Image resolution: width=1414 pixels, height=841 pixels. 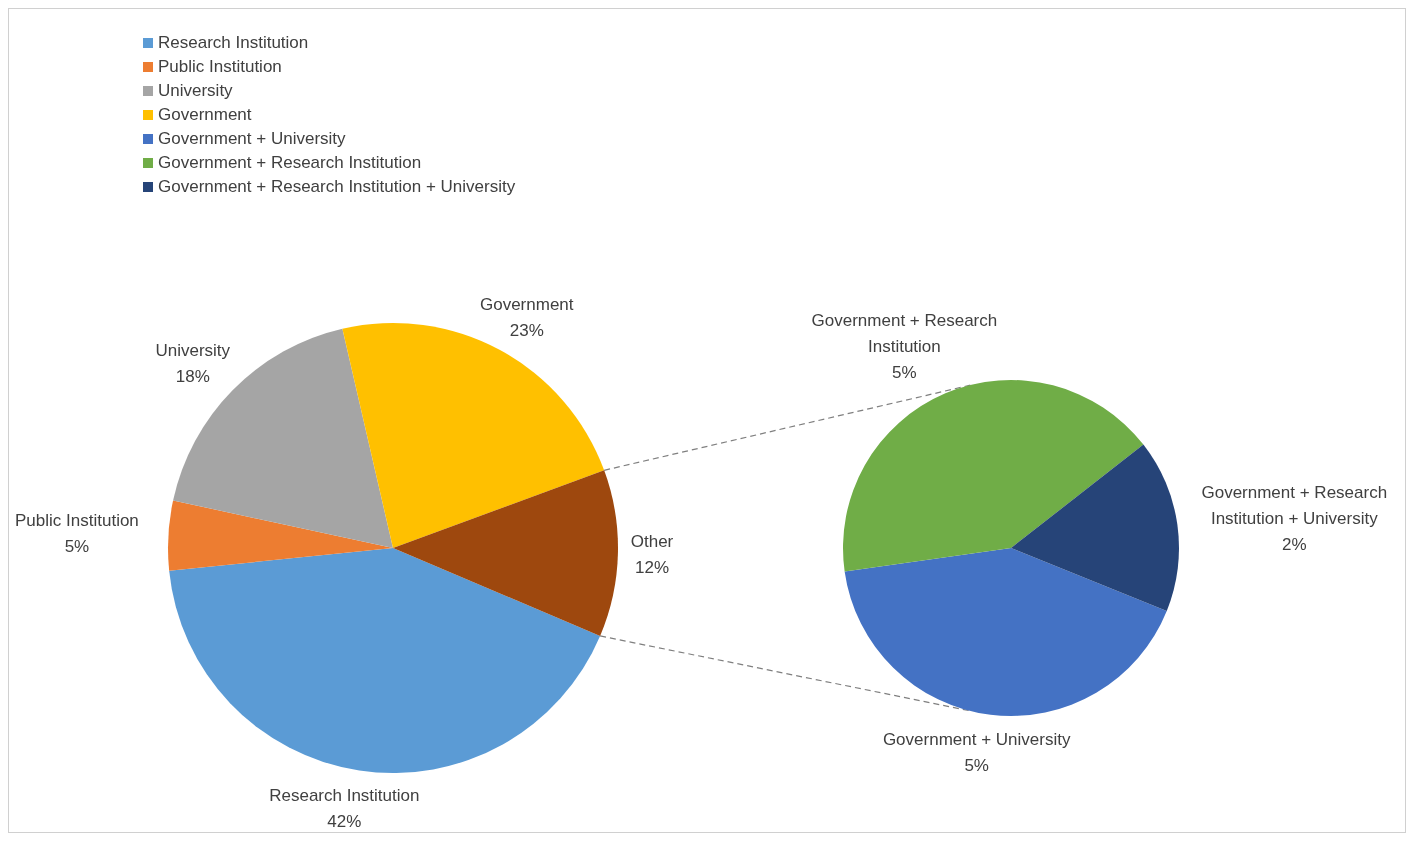 I want to click on legend-label: Government + University, so click(x=252, y=138).